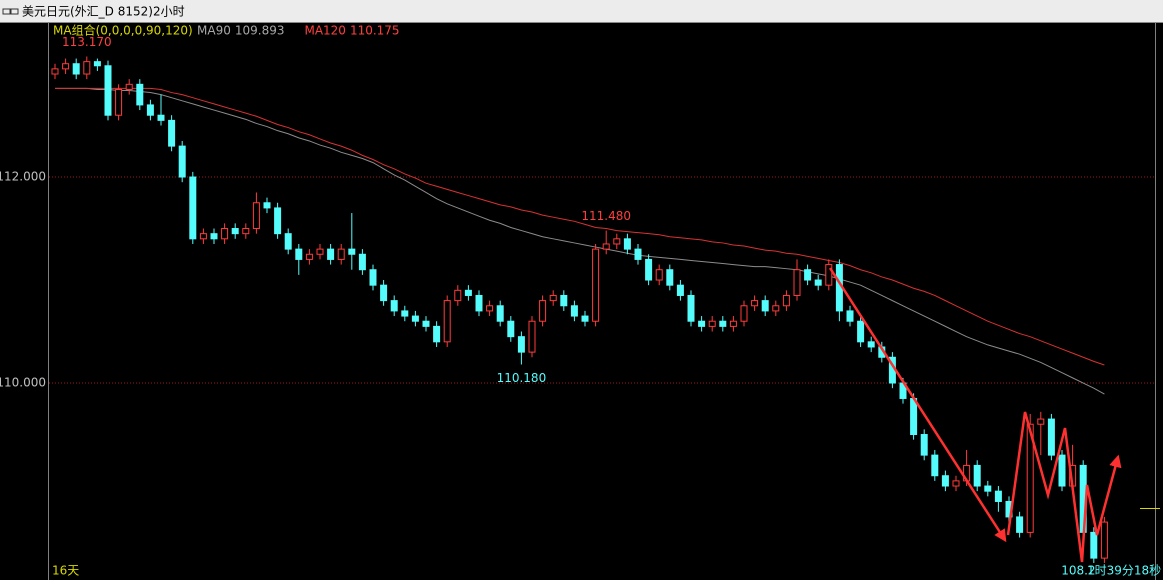  Describe the element at coordinates (23, 177) in the screenshot. I see `y-tick-label: 112.000` at that location.